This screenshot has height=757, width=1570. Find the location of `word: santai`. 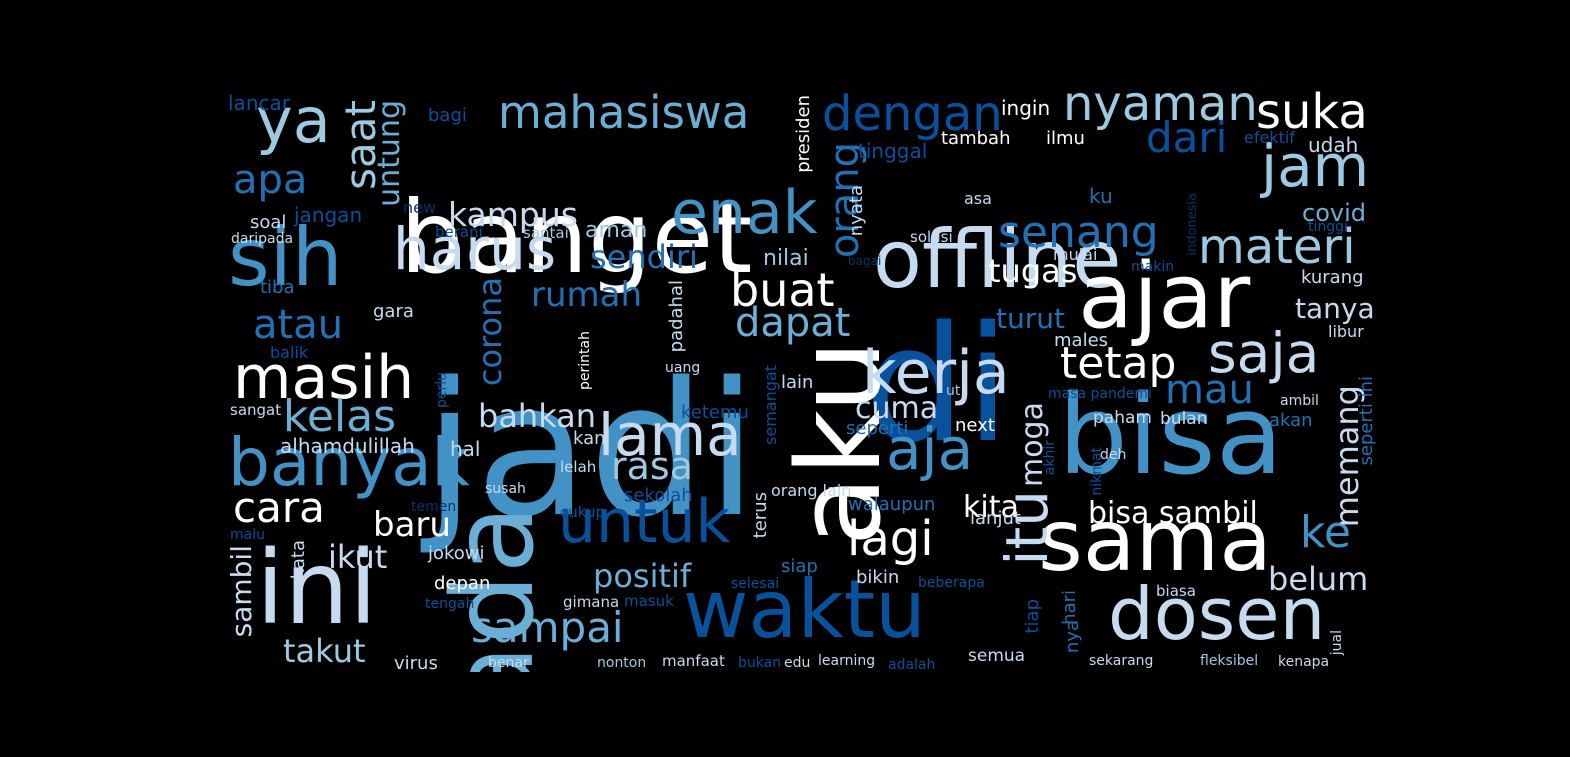

word: santai is located at coordinates (546, 233).